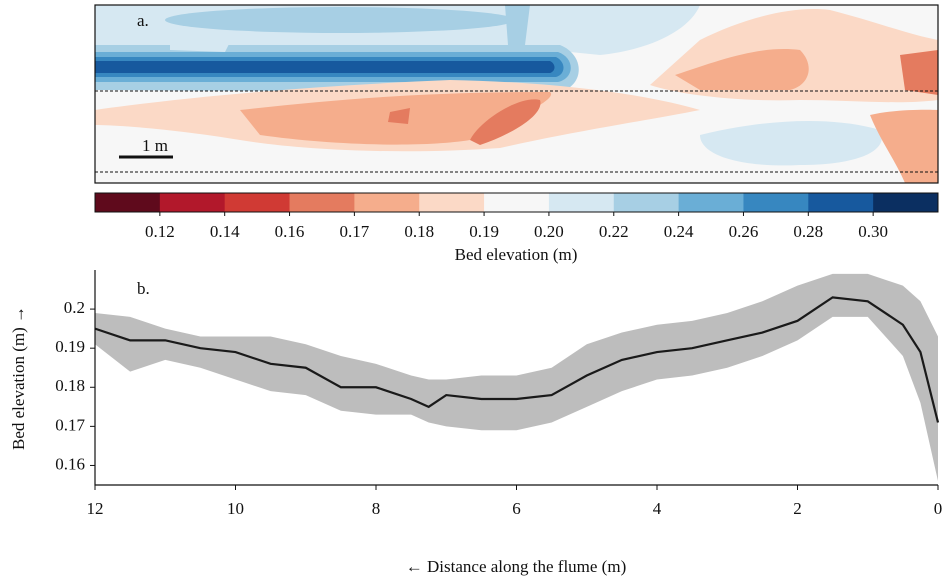 The image size is (947, 581). I want to click on x-tick-label: 6, so click(516, 508).